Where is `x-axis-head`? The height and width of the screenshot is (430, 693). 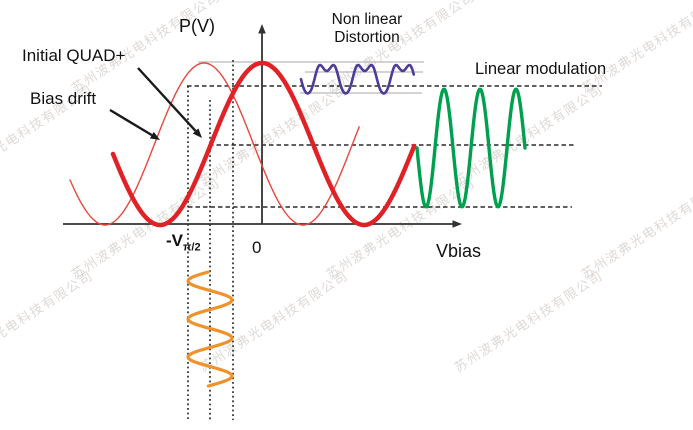
x-axis-head is located at coordinates (457, 224).